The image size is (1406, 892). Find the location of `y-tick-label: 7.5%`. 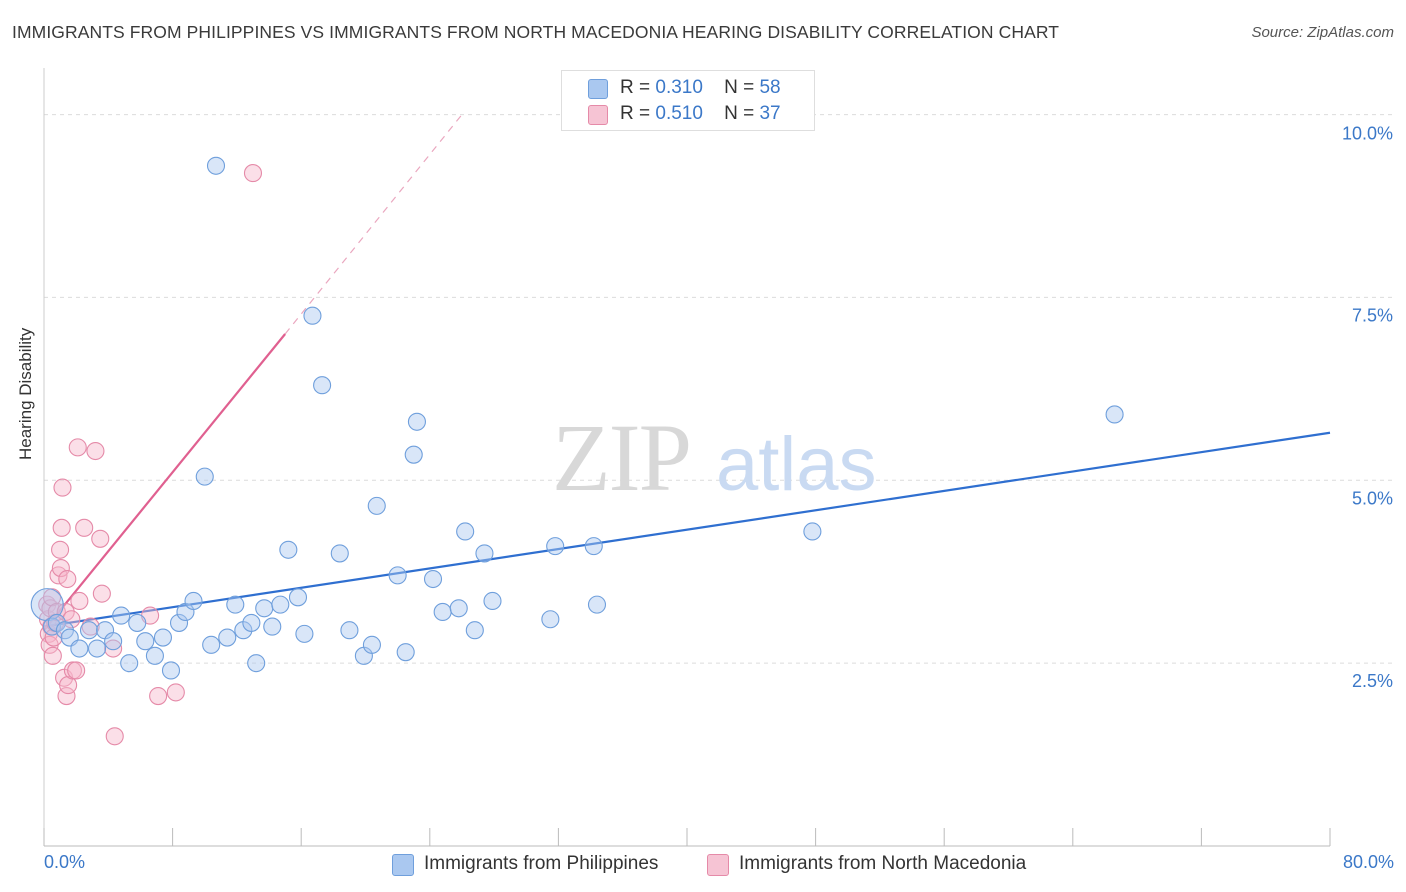

y-tick-label: 7.5% is located at coordinates (1372, 315).